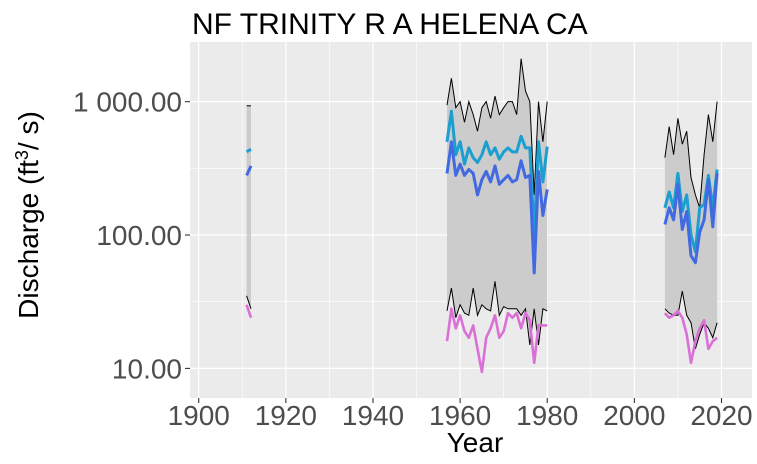 The height and width of the screenshot is (464, 757). Describe the element at coordinates (127, 102) in the screenshot. I see `y-tick-label: 1 000.00` at that location.